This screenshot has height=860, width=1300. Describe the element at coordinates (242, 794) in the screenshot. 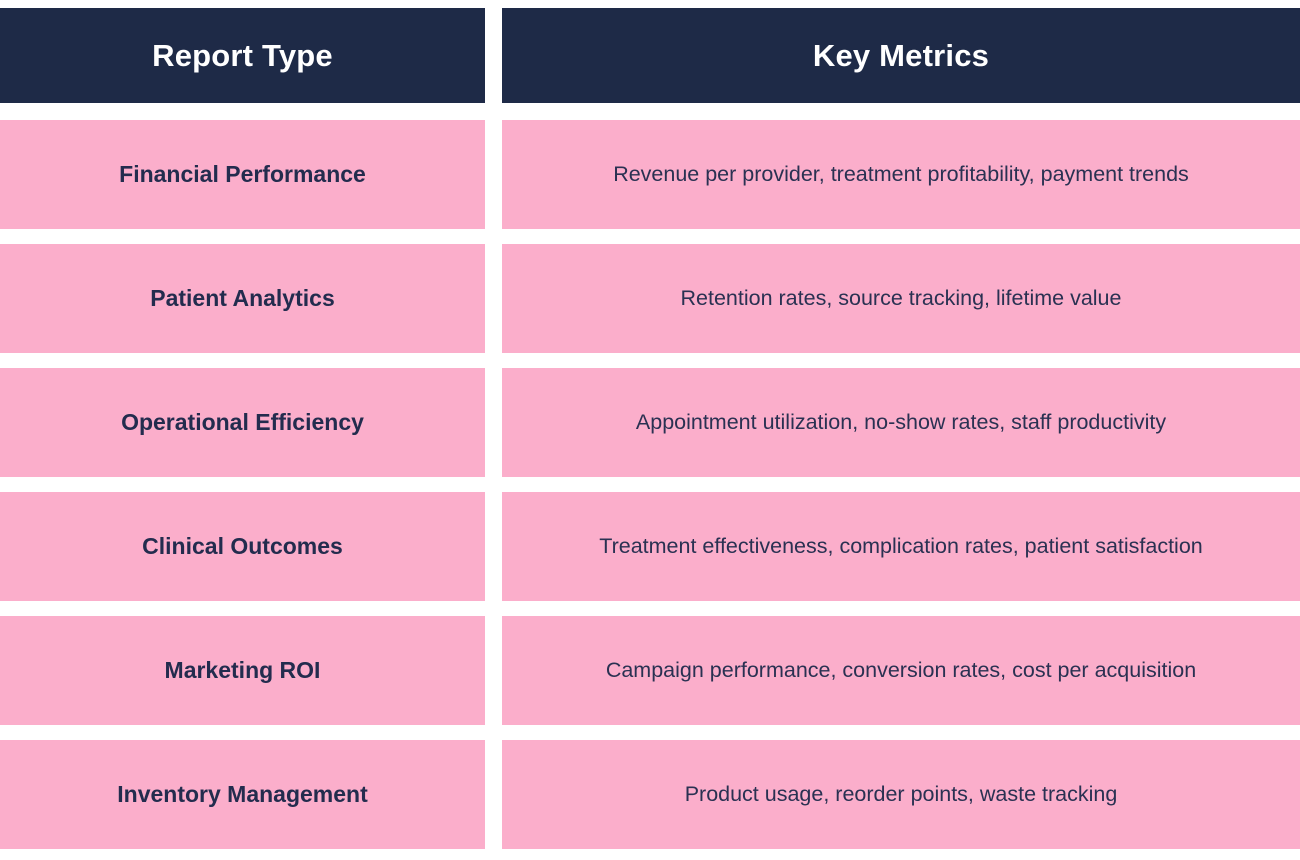

I see `table-row-type: Inventory Management` at that location.